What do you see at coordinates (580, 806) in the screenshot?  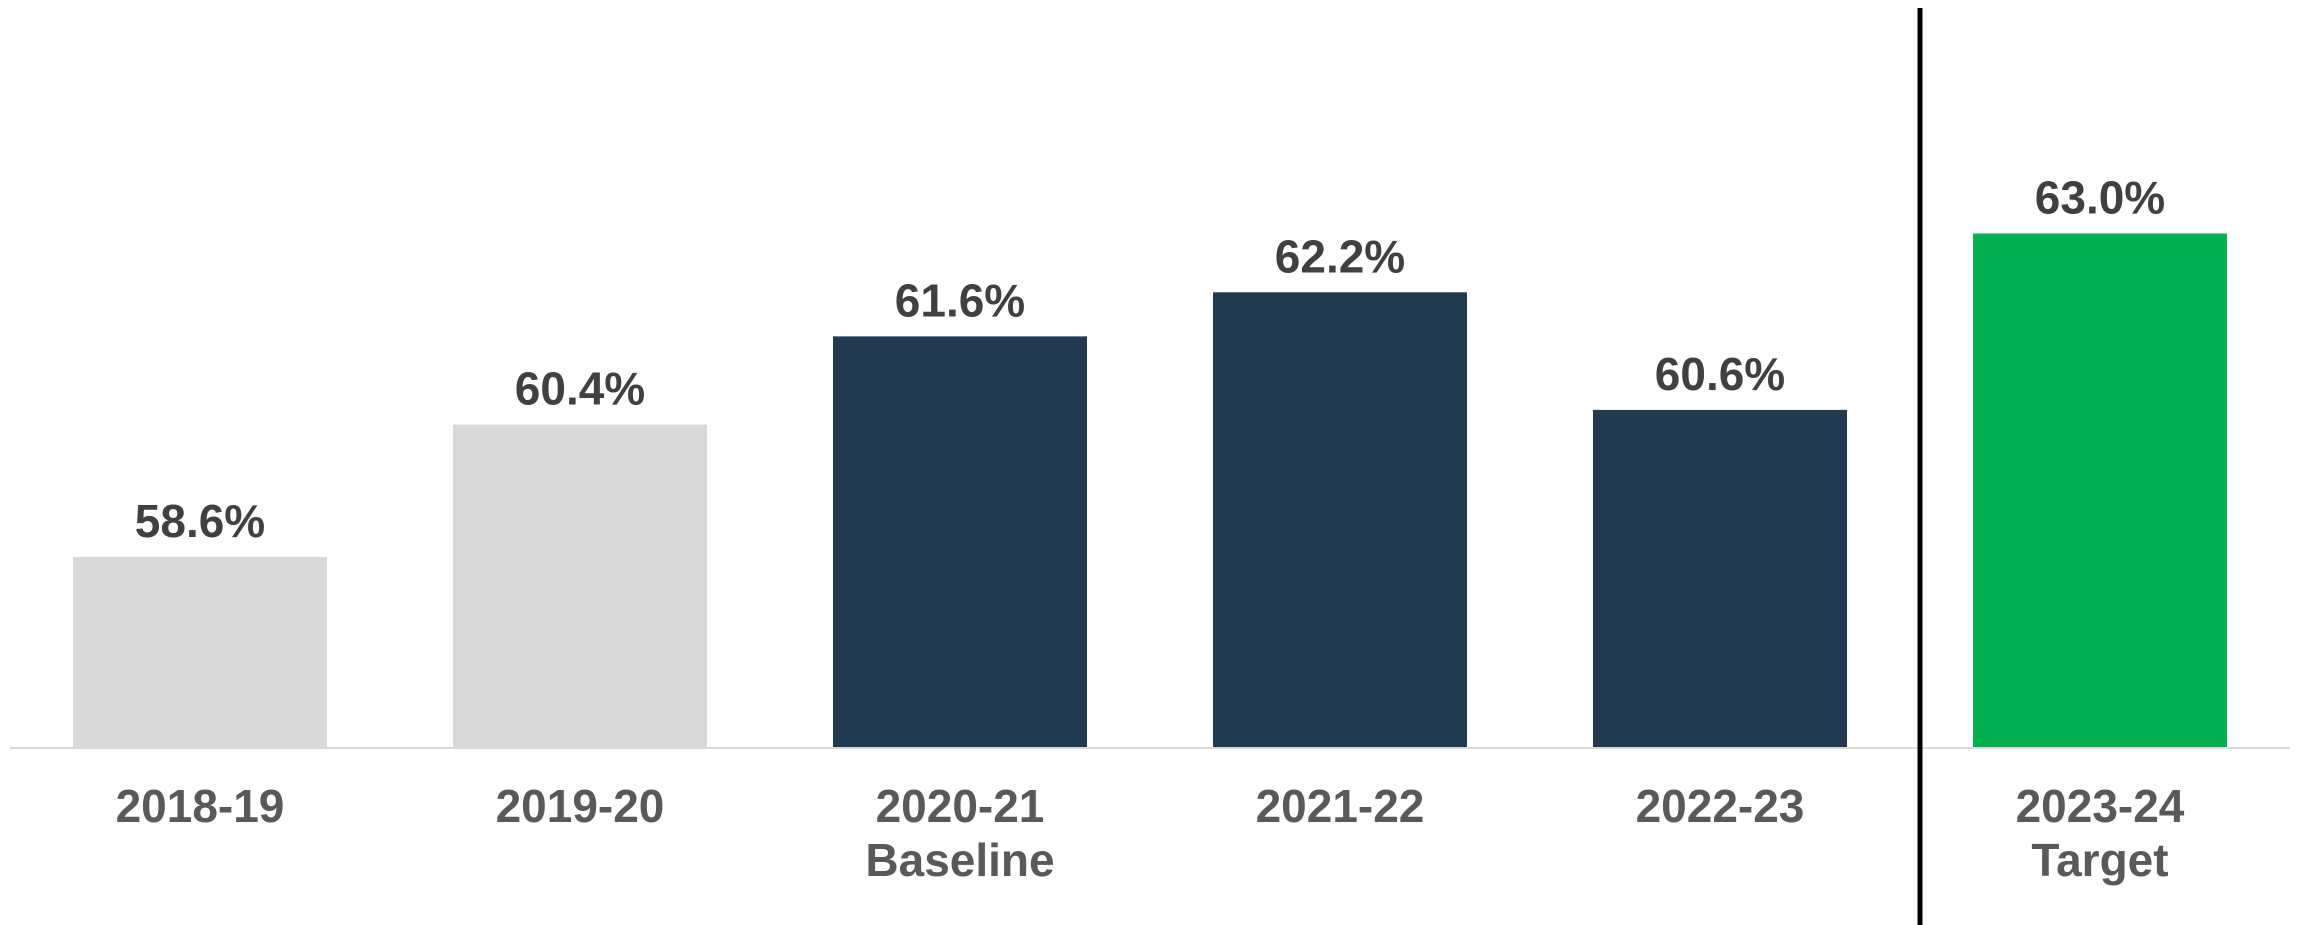 I see `category-label: 2019-20` at bounding box center [580, 806].